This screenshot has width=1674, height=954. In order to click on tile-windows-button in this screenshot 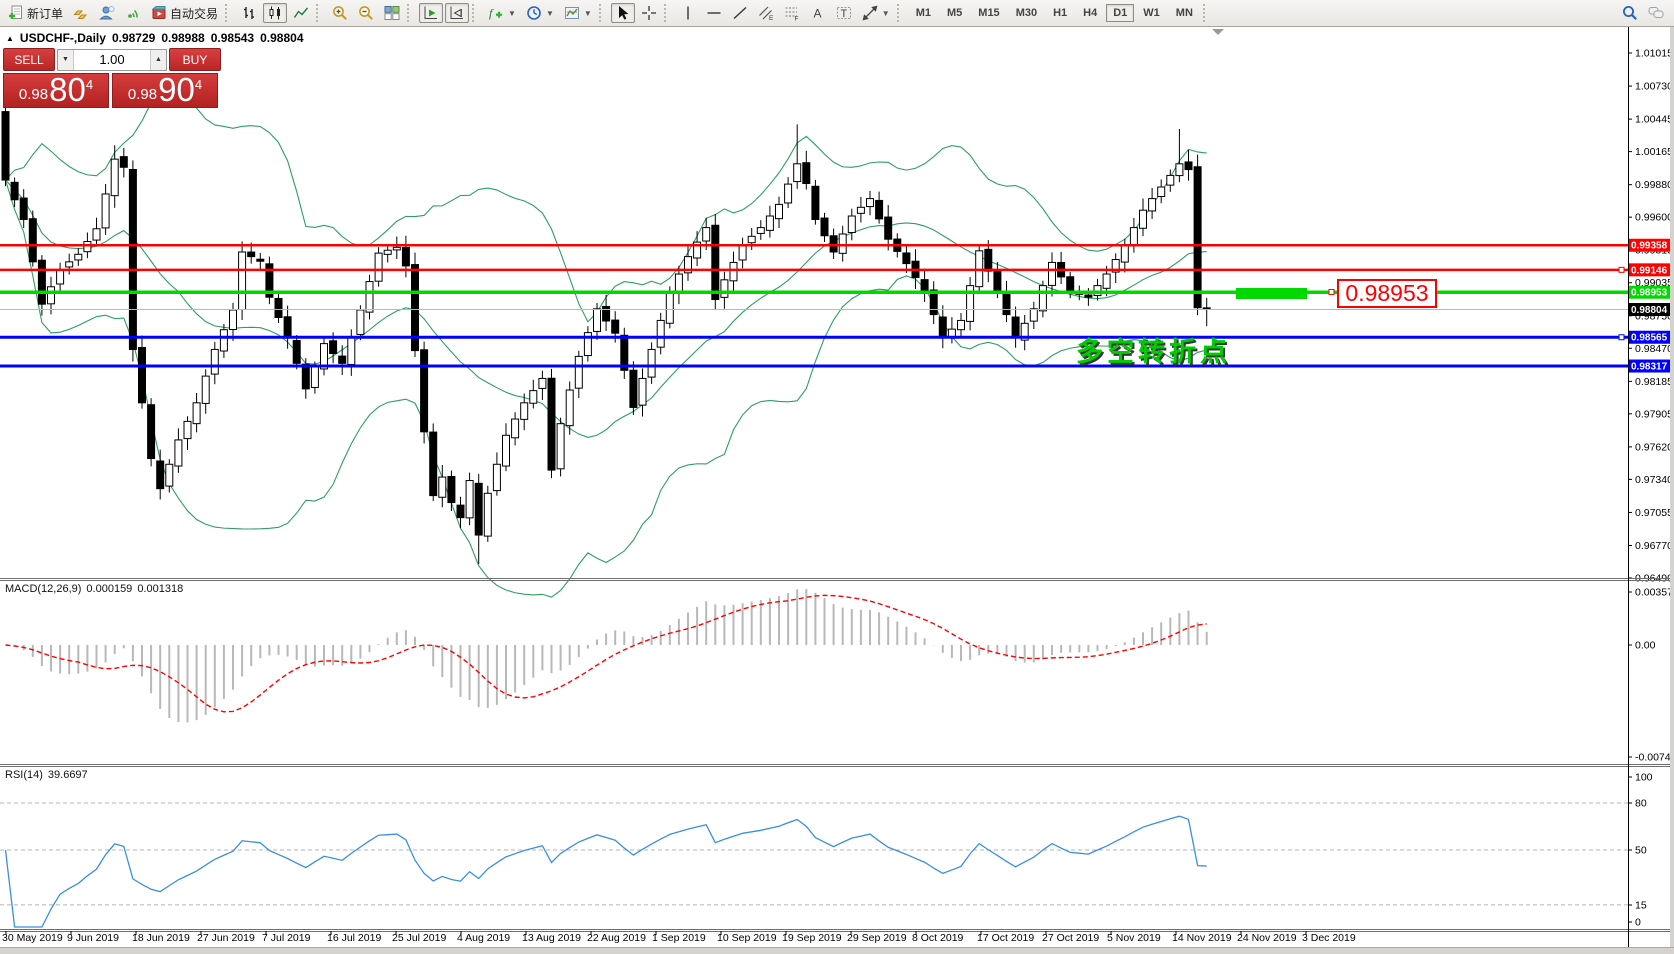, I will do `click(392, 13)`.